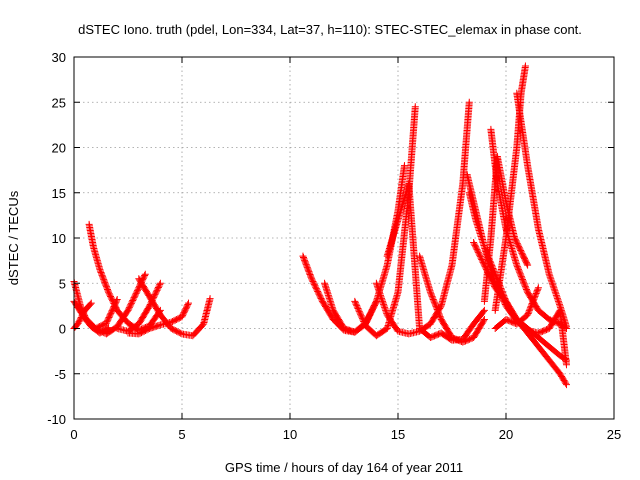  What do you see at coordinates (59, 57) in the screenshot?
I see `y-tick-label: 30` at bounding box center [59, 57].